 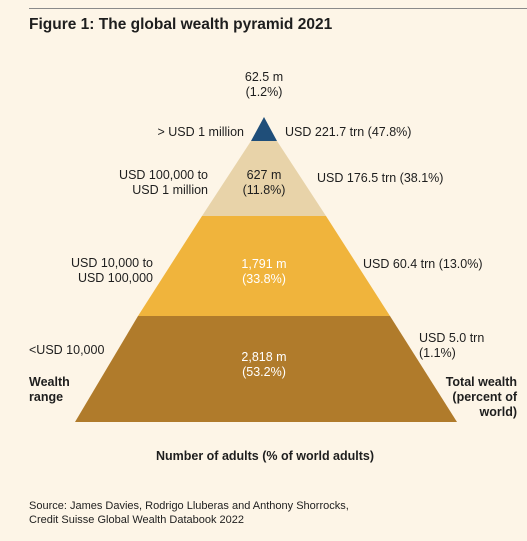 What do you see at coordinates (163, 175) in the screenshot?
I see `tier-second-range-line1: USD 100,000 to` at bounding box center [163, 175].